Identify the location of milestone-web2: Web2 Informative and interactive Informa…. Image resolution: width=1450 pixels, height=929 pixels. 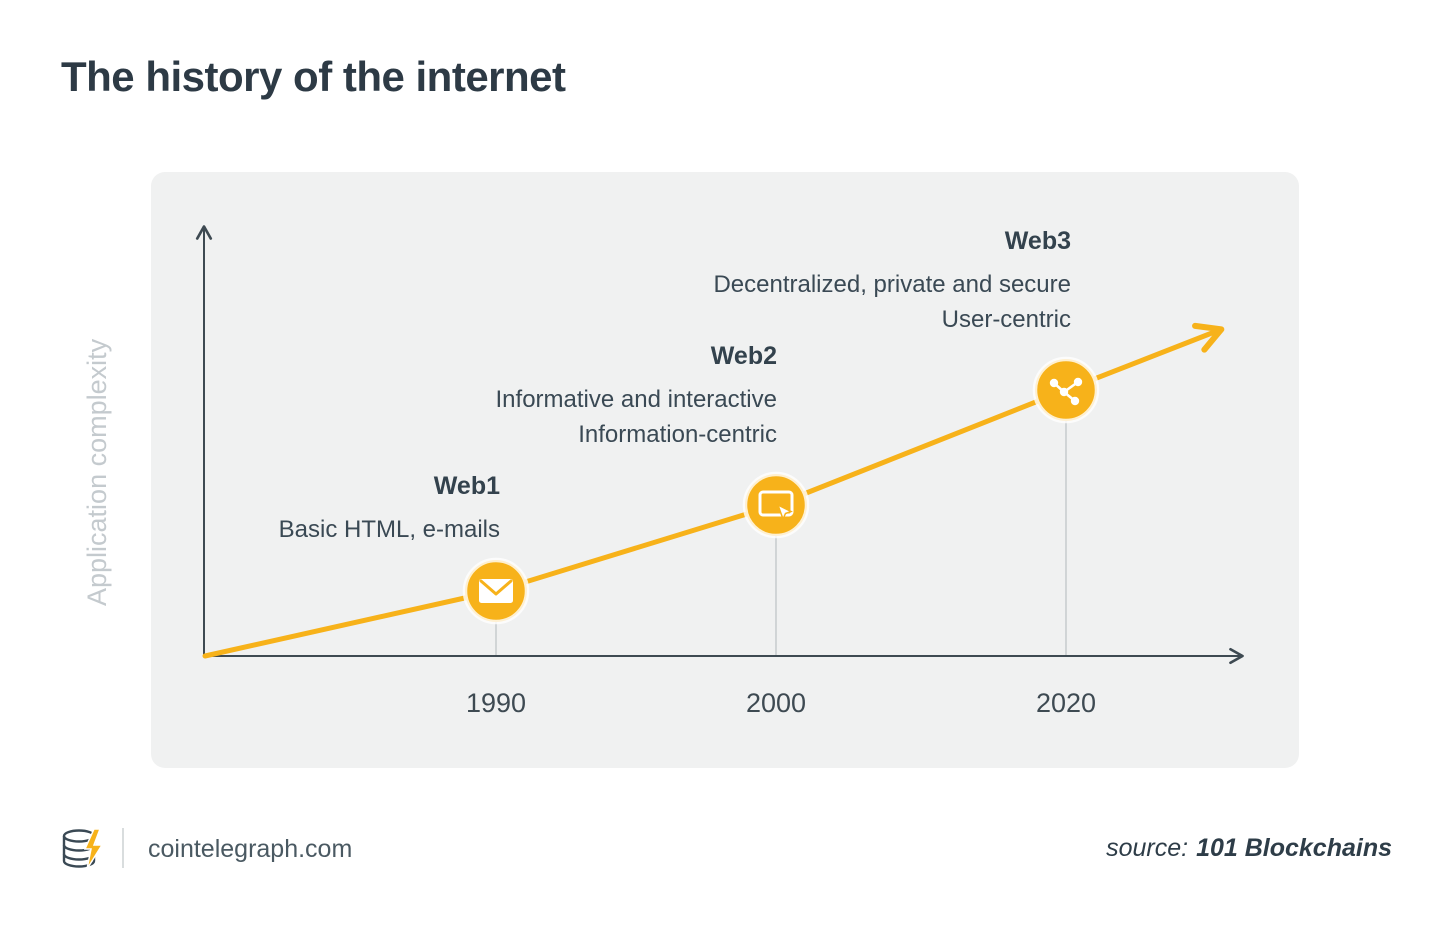
(636, 397).